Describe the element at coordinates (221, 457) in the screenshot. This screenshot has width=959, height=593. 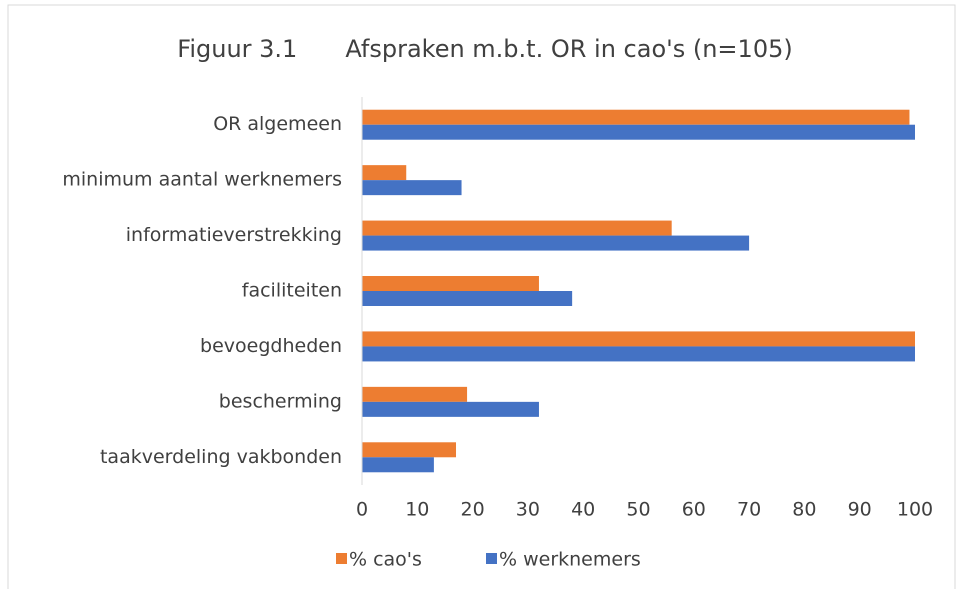
I see `y-tick-label: taakverdeling vakbonden` at that location.